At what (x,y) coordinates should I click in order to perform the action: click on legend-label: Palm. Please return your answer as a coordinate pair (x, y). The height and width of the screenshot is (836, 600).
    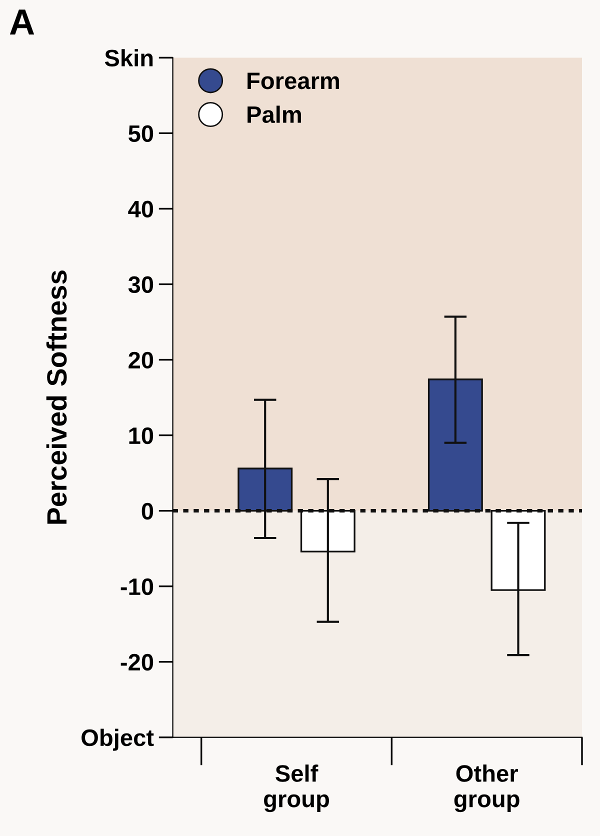
    Looking at the image, I should click on (274, 115).